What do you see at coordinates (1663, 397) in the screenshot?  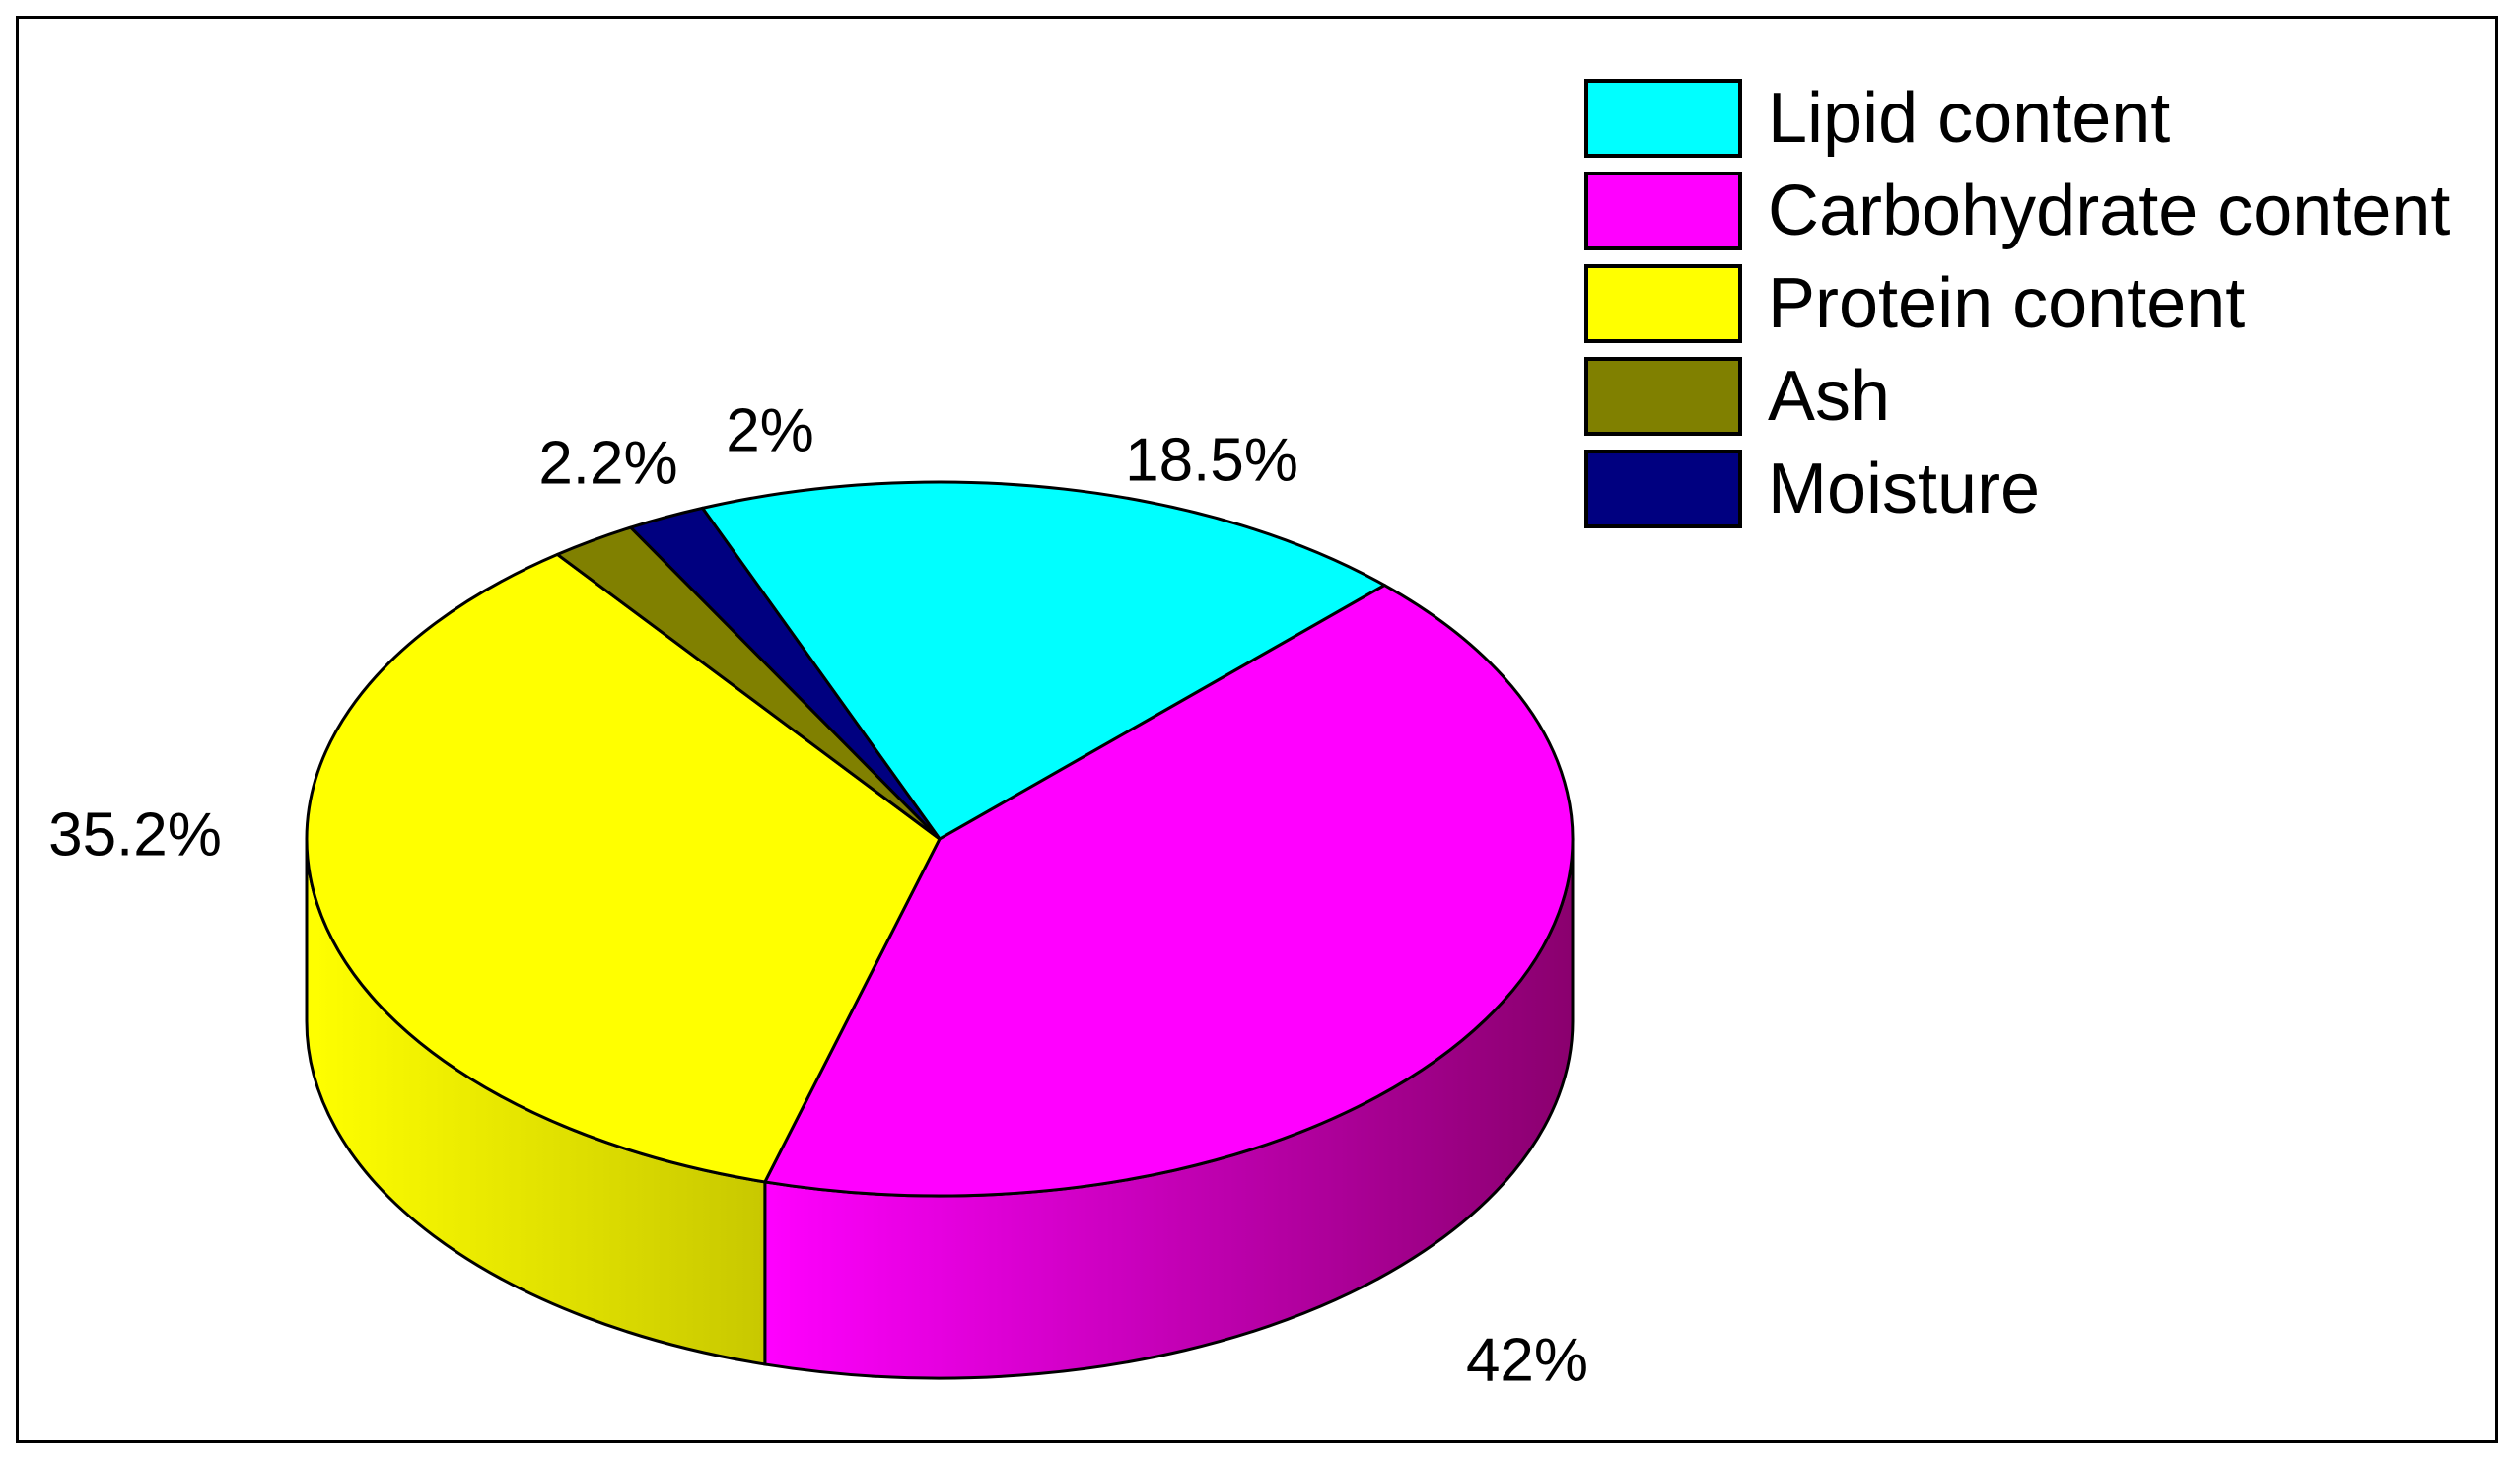 I see `legend-swatch-ash` at bounding box center [1663, 397].